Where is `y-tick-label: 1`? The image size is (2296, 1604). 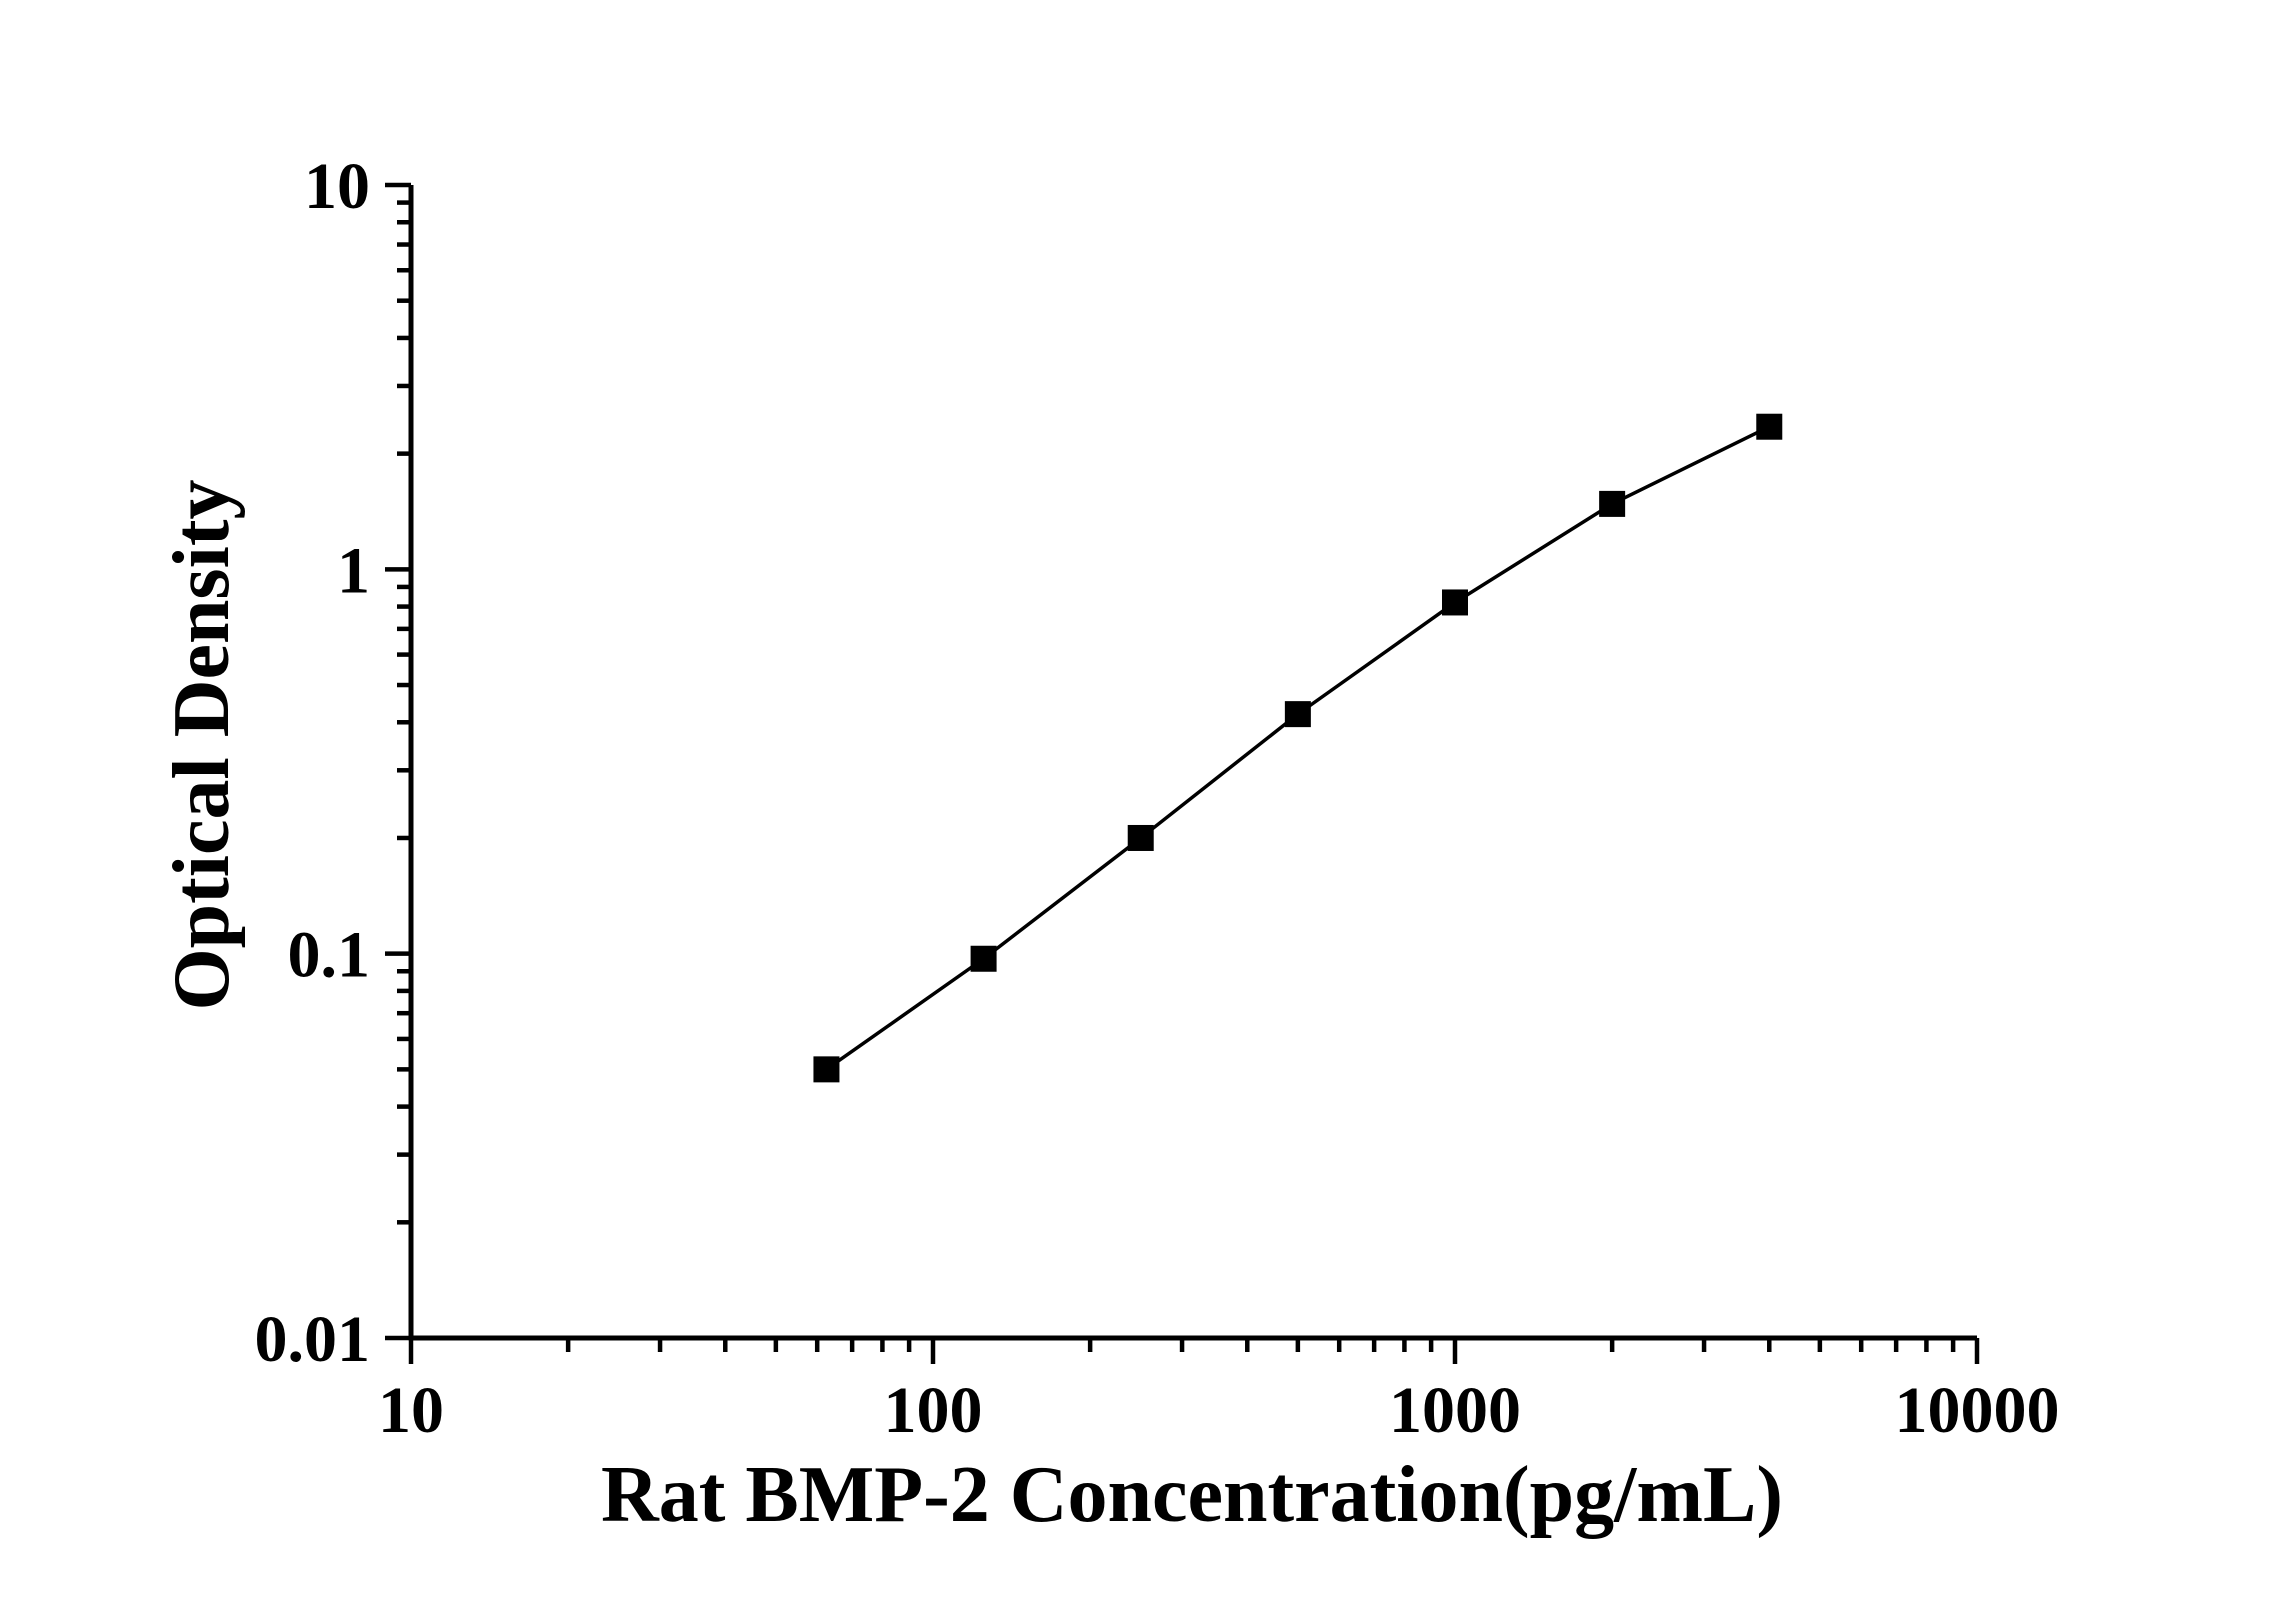
y-tick-label: 1 is located at coordinates (353, 570).